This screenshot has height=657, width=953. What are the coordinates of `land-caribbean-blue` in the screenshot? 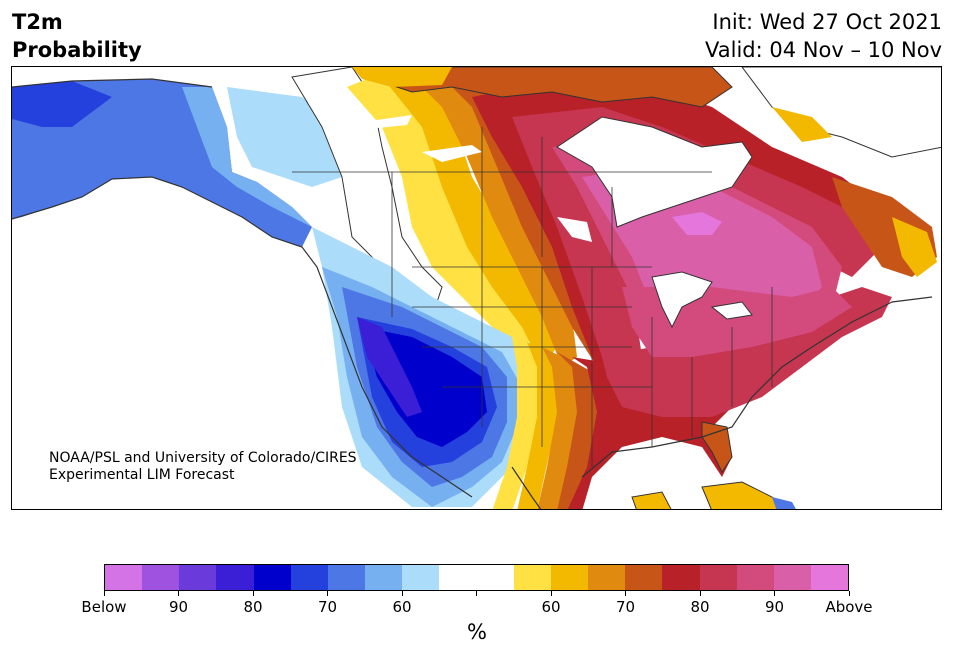 It's located at (784, 503).